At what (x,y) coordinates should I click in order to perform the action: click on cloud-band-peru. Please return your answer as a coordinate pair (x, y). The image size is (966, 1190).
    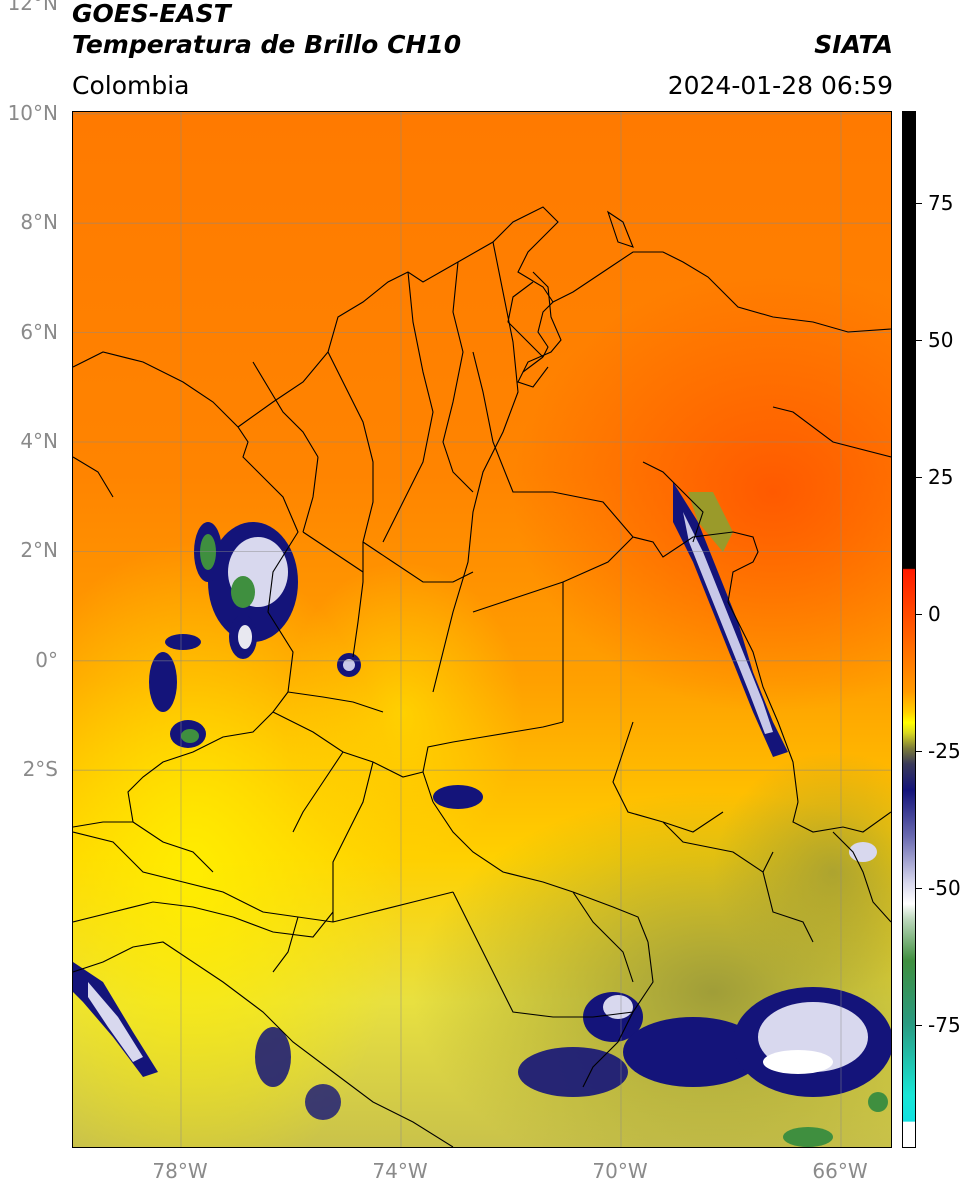
    Looking at the image, I should click on (207, 1041).